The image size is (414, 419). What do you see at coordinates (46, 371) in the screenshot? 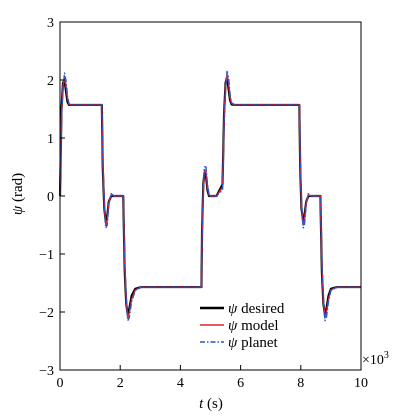
I see `y-tick-label: −3` at bounding box center [46, 371].